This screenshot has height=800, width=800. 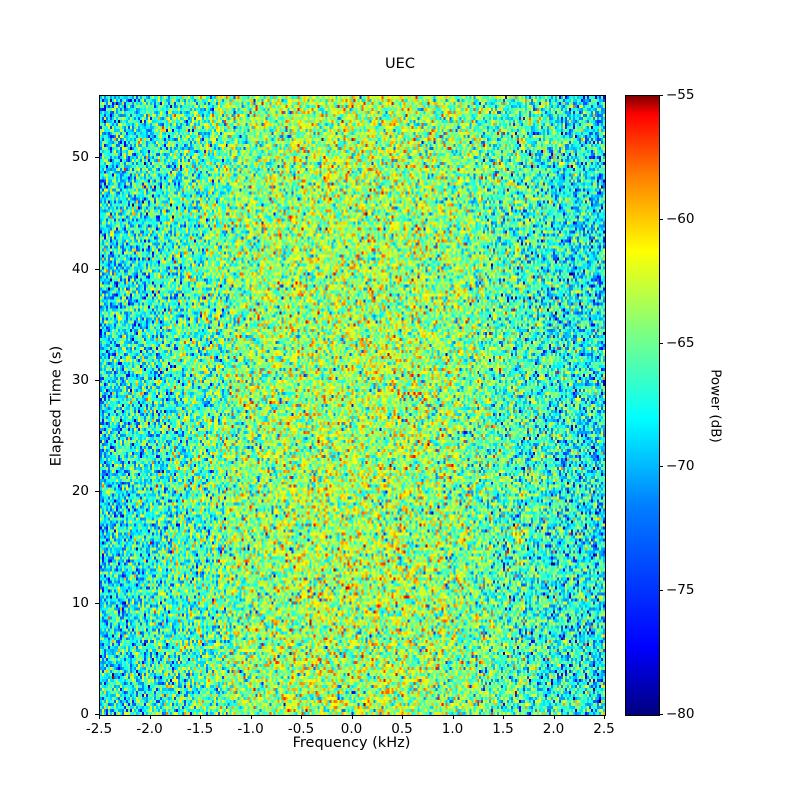 What do you see at coordinates (80, 157) in the screenshot?
I see `y-tick-label: 50` at bounding box center [80, 157].